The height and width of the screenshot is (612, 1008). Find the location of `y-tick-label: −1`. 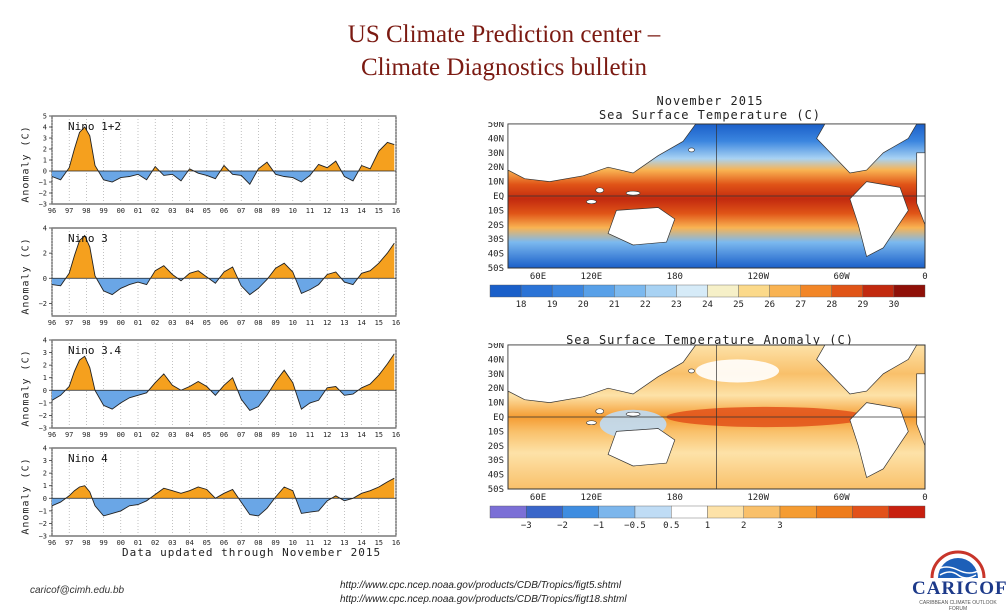

y-tick-label: −1 is located at coordinates (43, 183).